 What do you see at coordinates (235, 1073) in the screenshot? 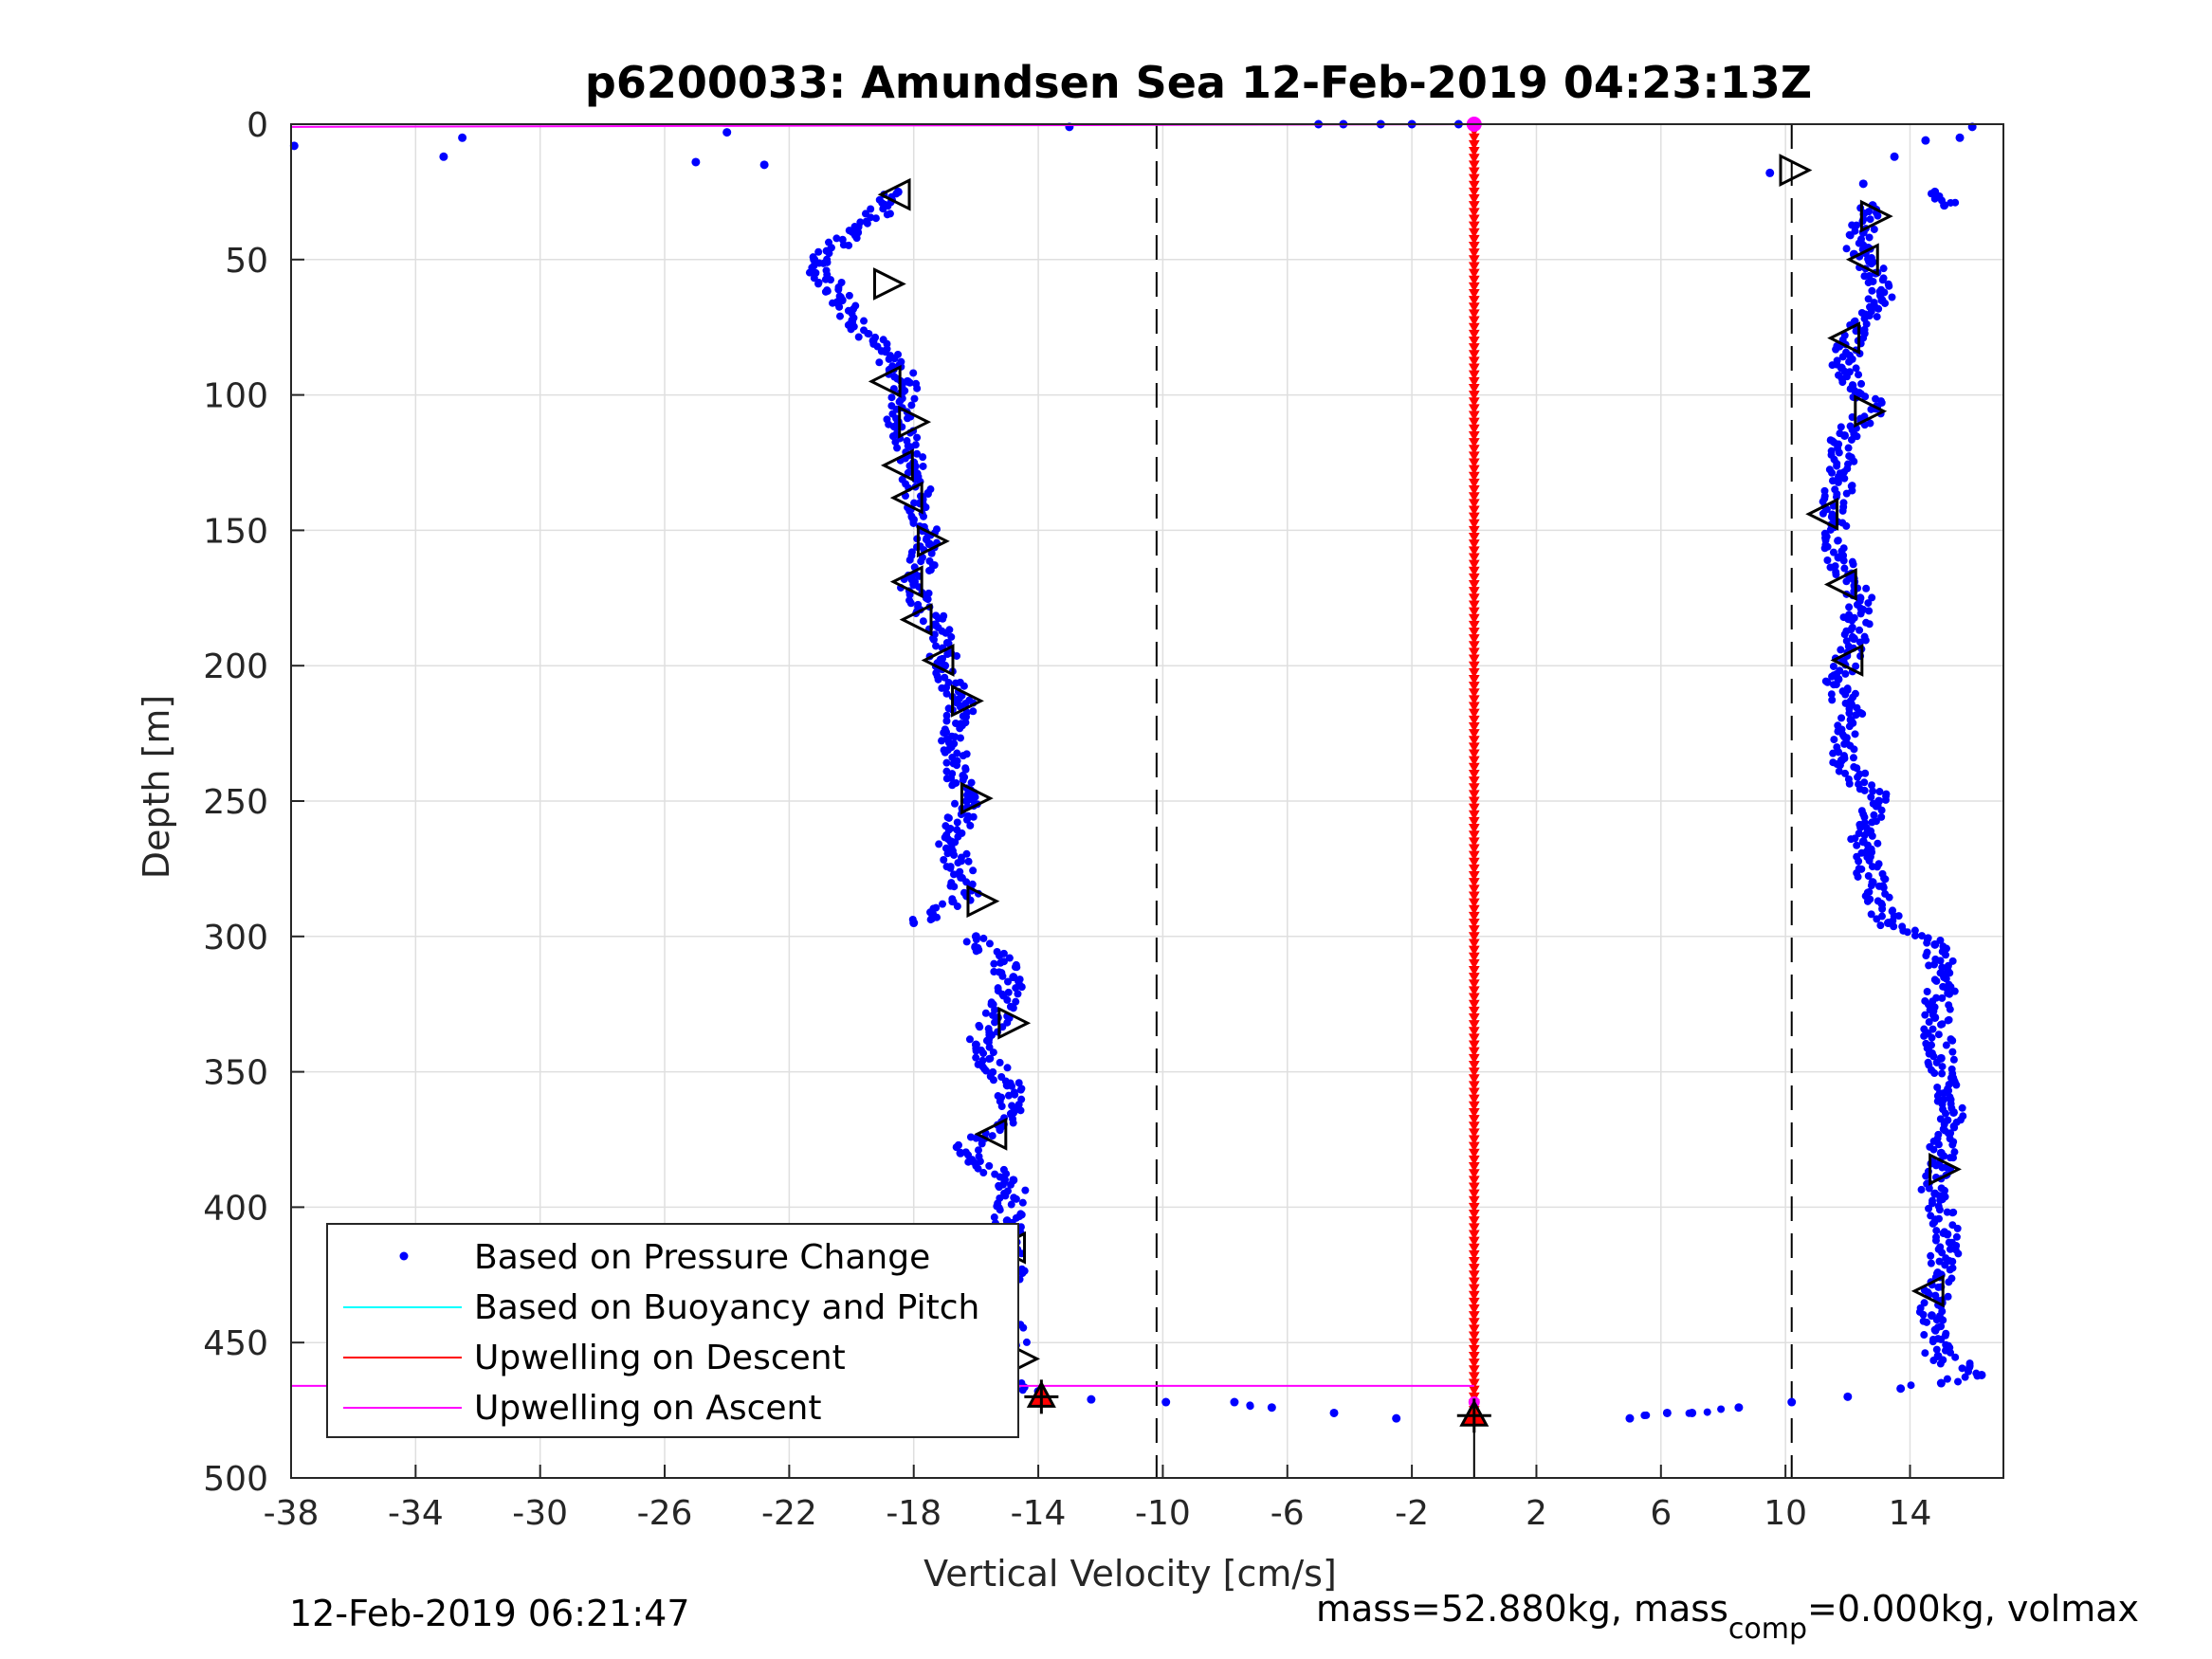
I see `y-tick-label: 350` at bounding box center [235, 1073].